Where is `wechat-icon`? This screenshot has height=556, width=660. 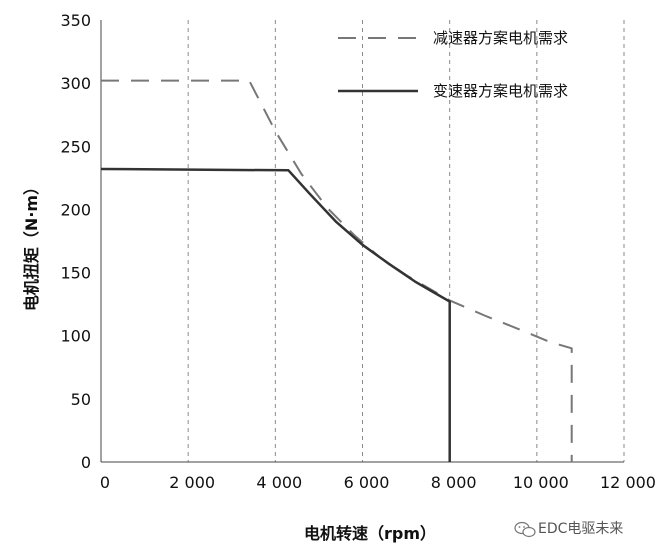 wechat-icon is located at coordinates (525, 529).